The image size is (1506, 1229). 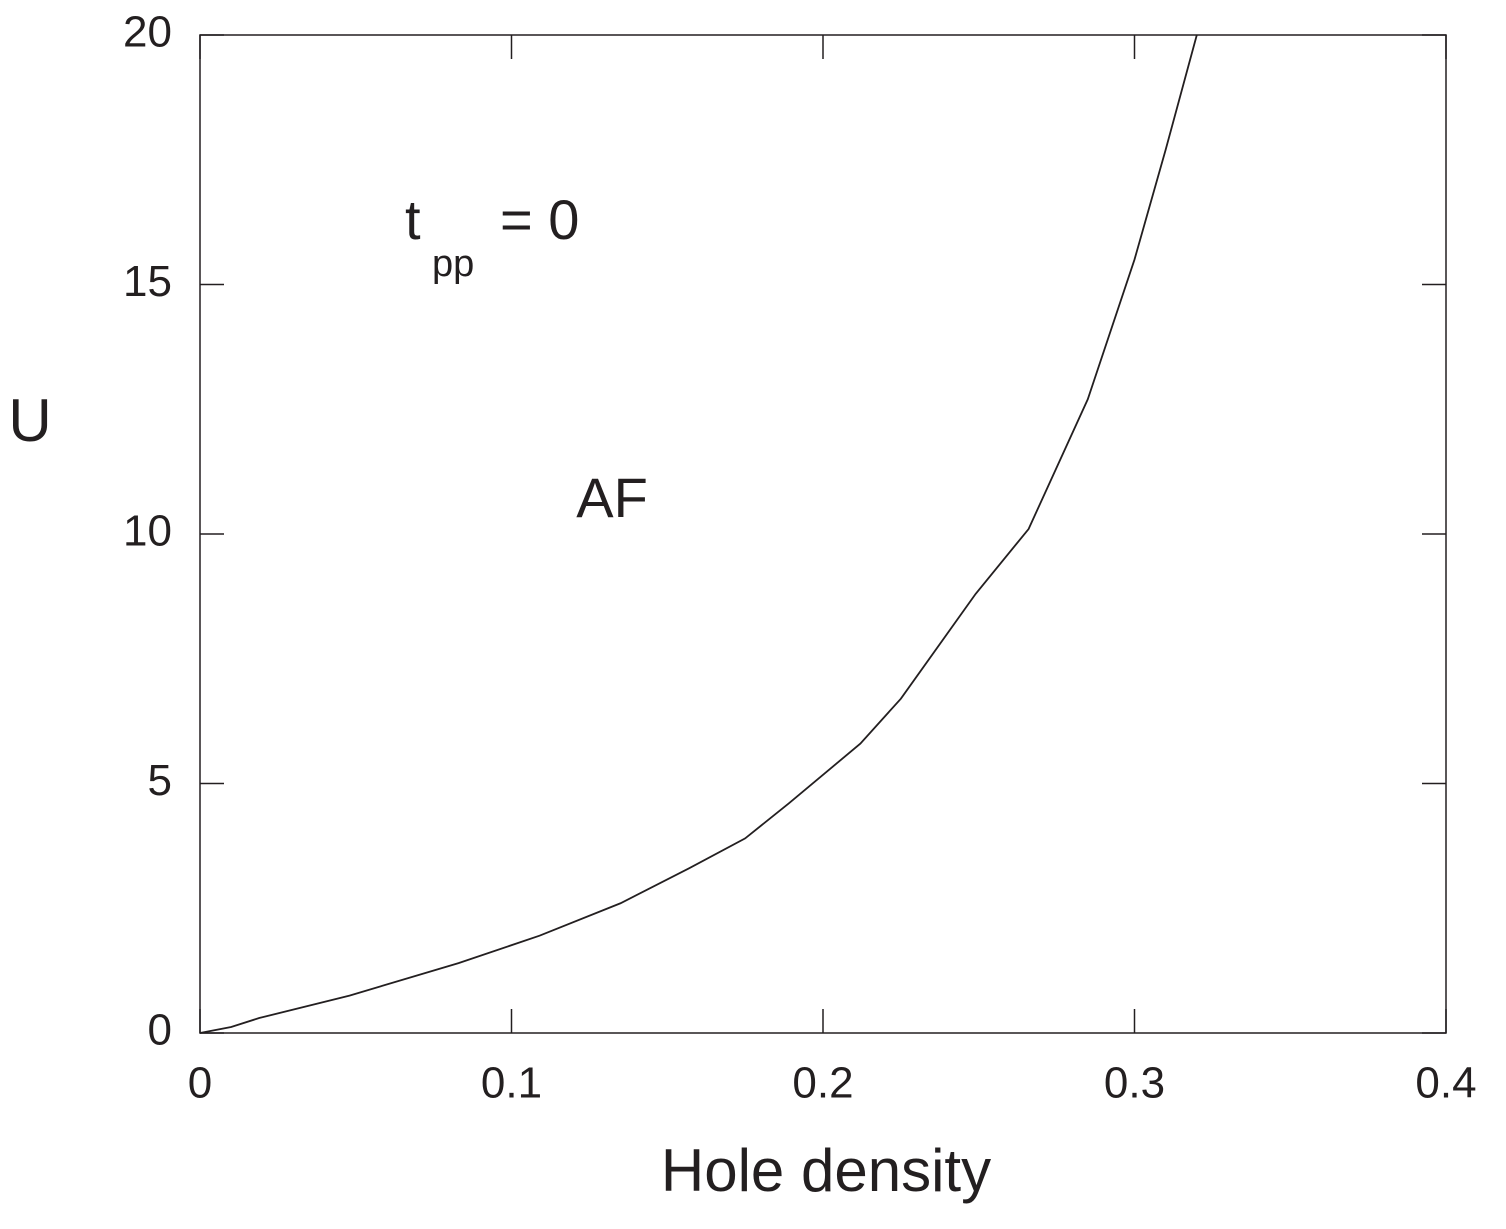 I want to click on x-tick-label: 0.4, so click(x=1445, y=1083).